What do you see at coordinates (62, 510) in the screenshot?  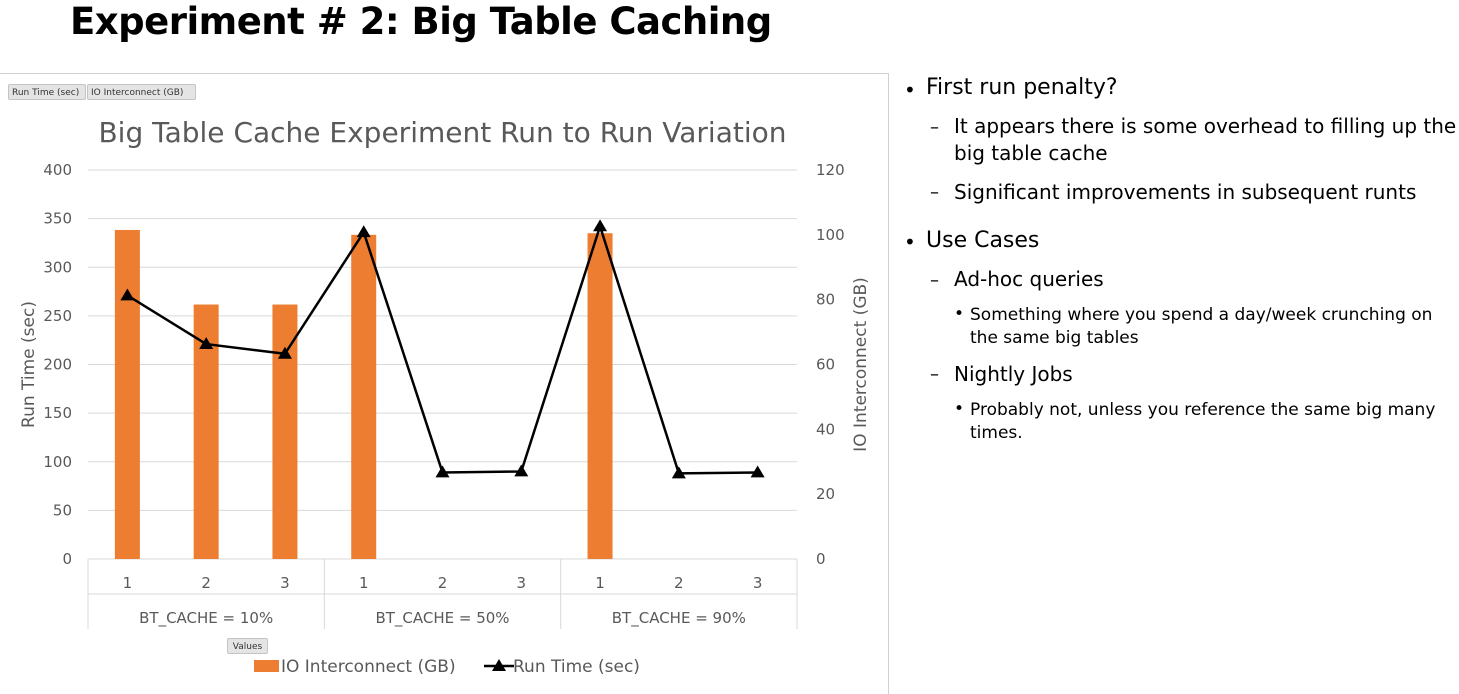 I see `y-tick-label: 50` at bounding box center [62, 510].